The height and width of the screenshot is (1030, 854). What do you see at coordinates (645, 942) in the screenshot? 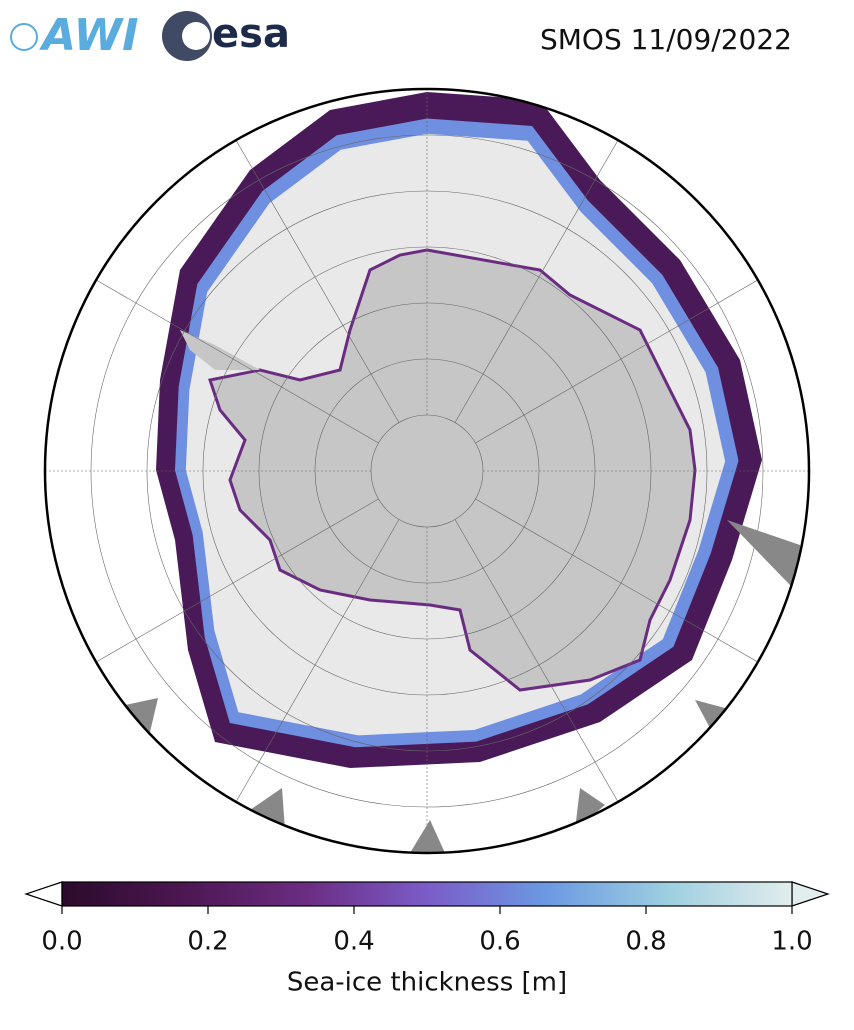
I see `colorbar-tick-label: 0.8` at bounding box center [645, 942].